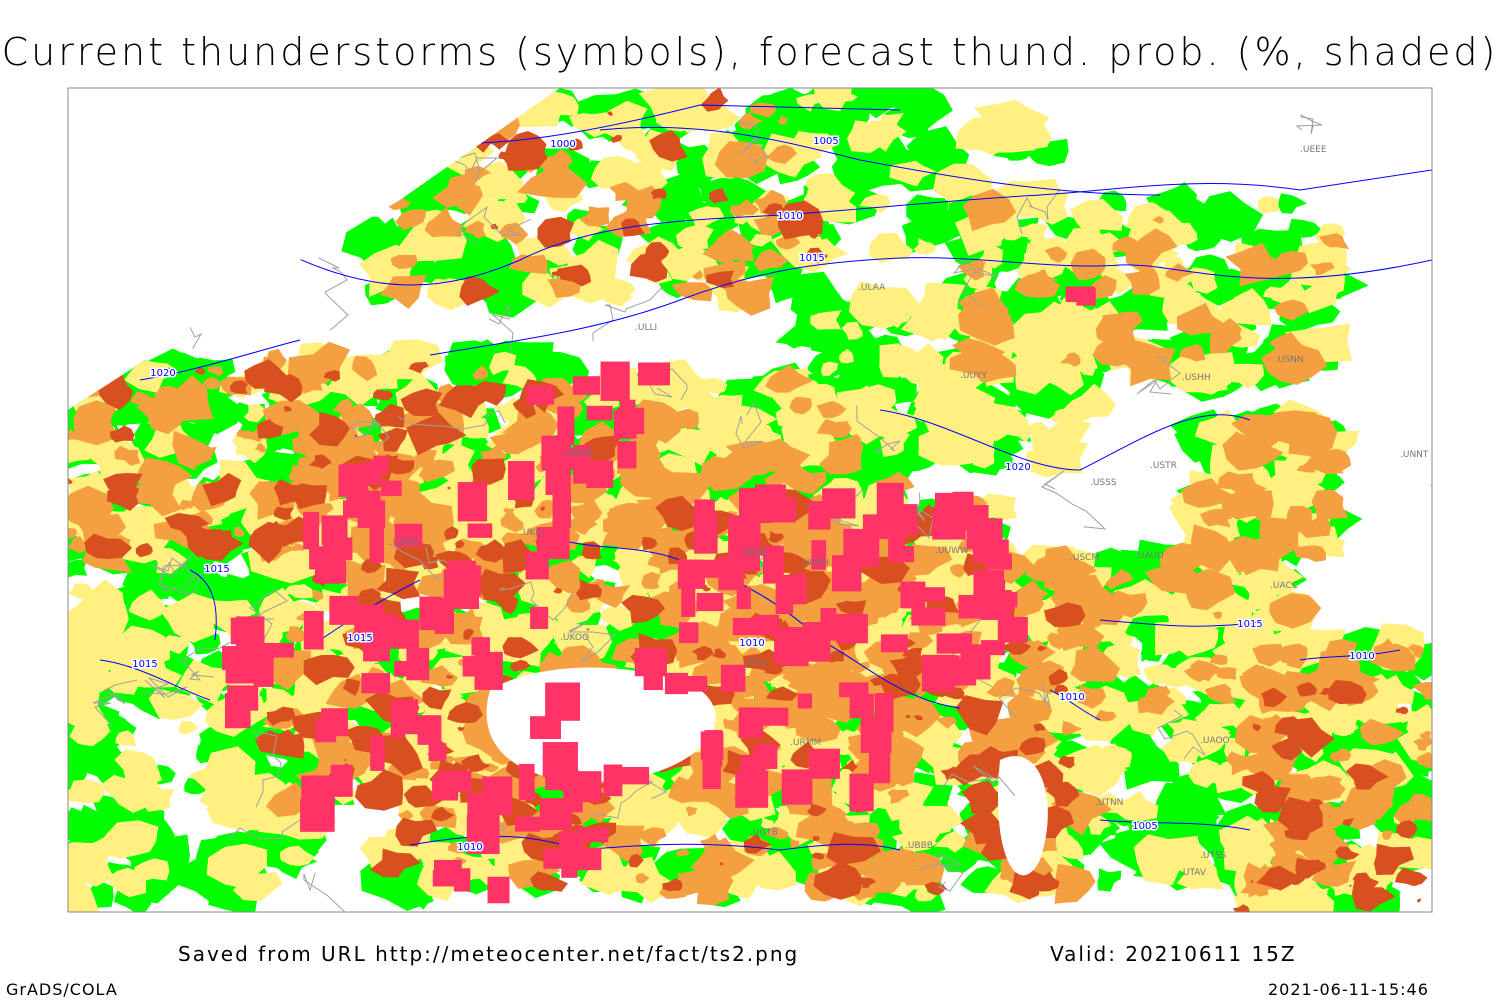 The image size is (1500, 1000). I want to click on station-label: .URMM, so click(805, 743).